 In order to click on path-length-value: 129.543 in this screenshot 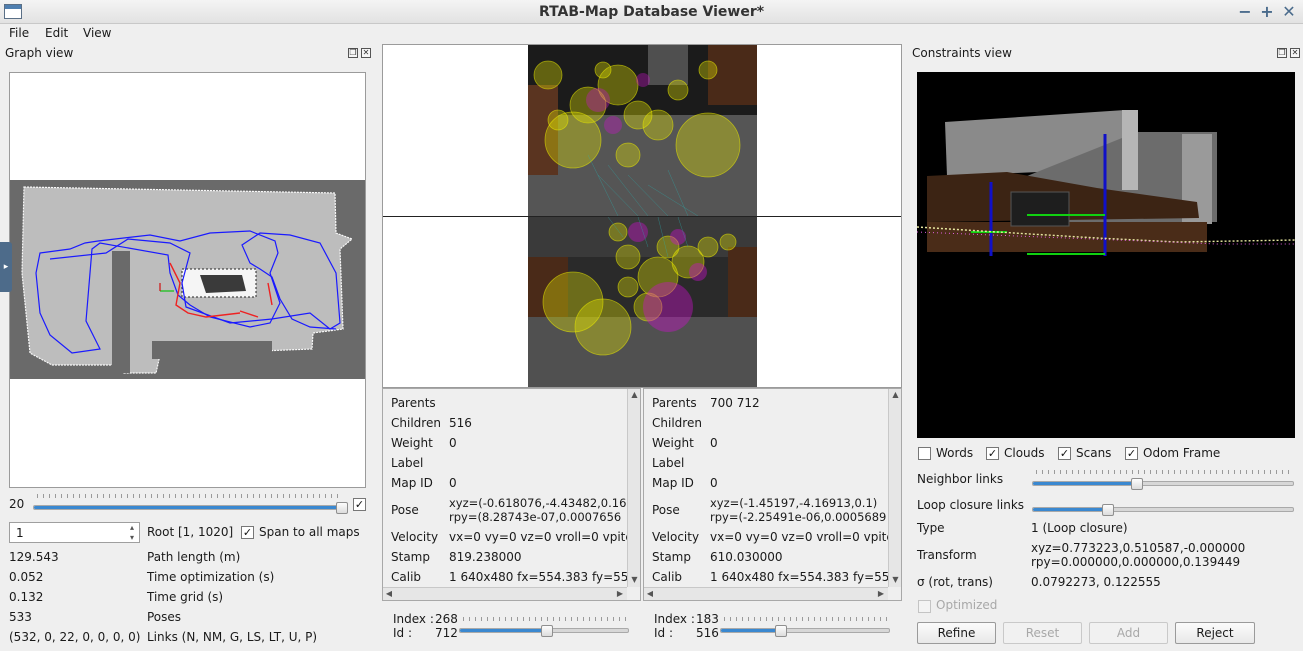, I will do `click(34, 557)`.